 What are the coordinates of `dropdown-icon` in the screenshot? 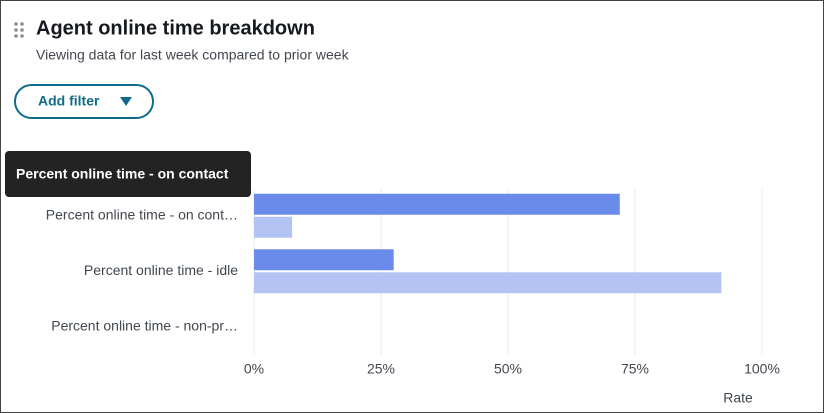 It's located at (126, 101).